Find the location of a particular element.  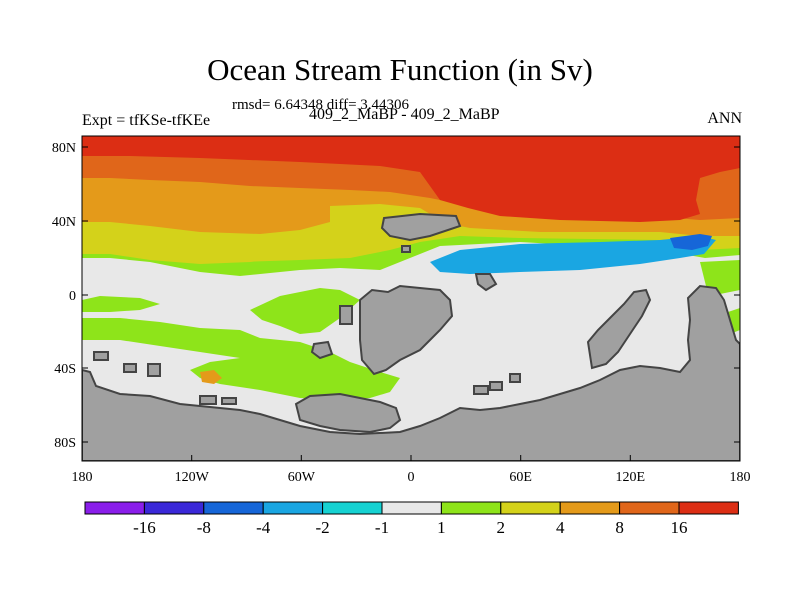

plot-title: Ocean Stream Function (in Sv) is located at coordinates (400, 69).